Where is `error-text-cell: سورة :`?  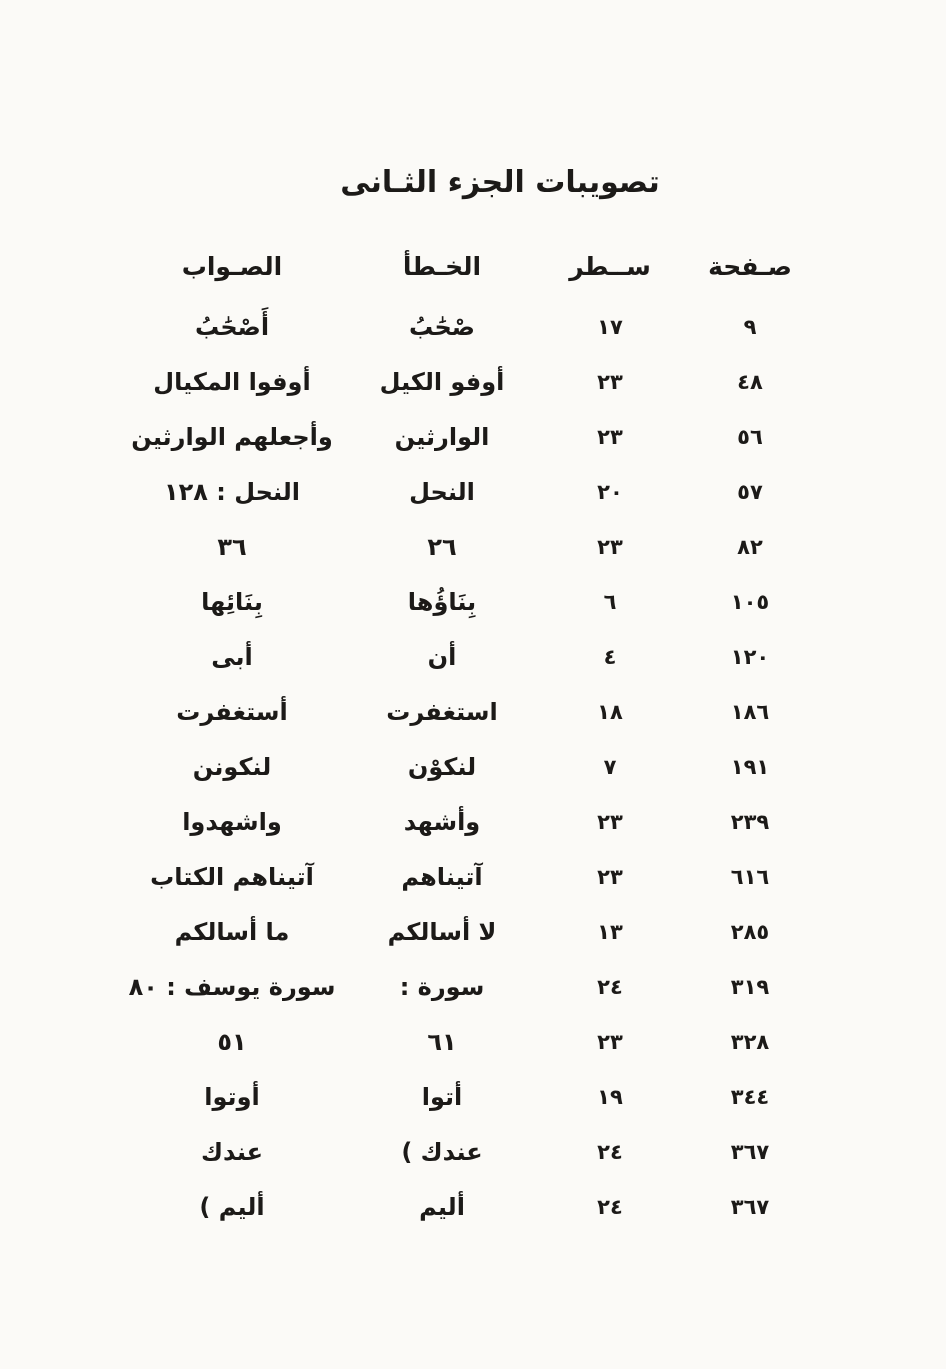 error-text-cell: سورة : is located at coordinates (442, 987).